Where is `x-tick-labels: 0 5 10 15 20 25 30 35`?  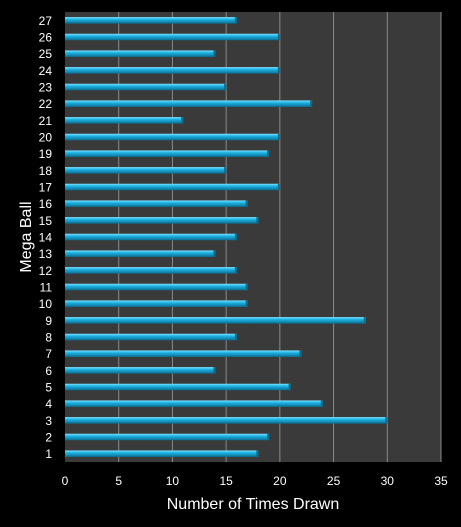 x-tick-labels: 0 5 10 15 20 25 30 35 is located at coordinates (255, 481).